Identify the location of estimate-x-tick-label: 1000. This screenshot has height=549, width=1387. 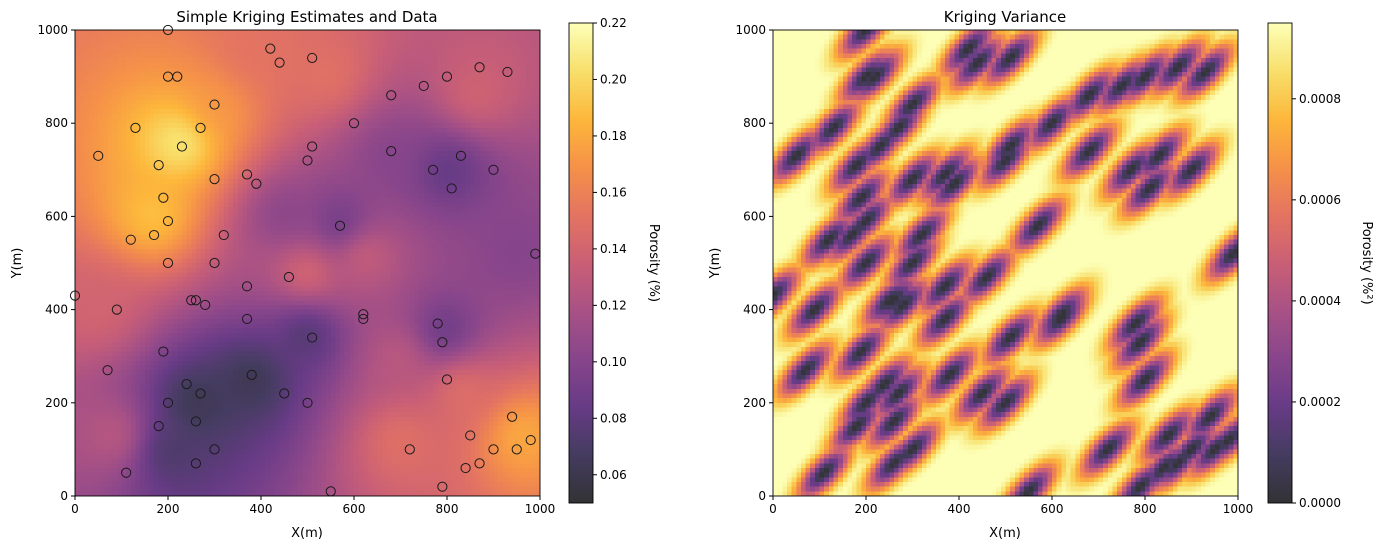
(540, 509).